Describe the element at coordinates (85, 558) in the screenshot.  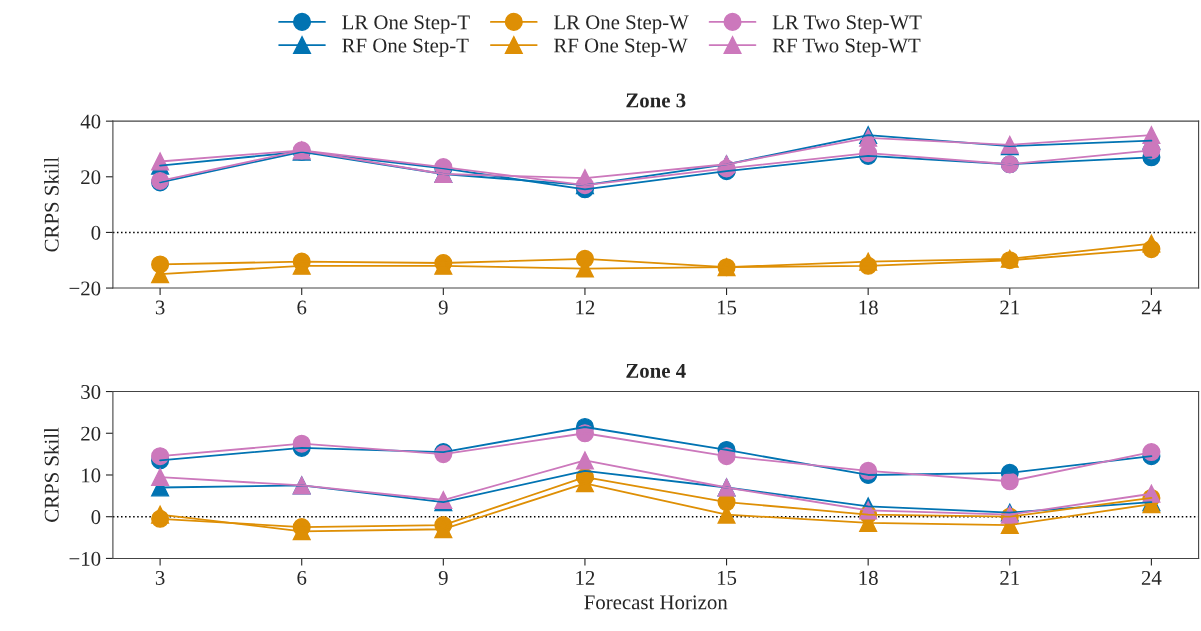
I see `y-tick-label: −10` at that location.